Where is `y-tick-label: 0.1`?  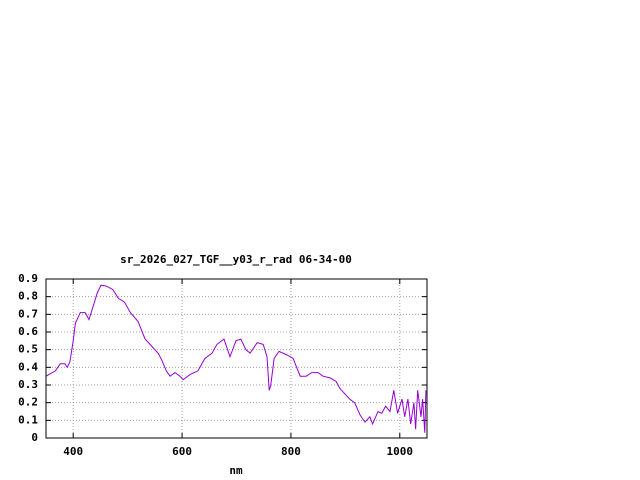 y-tick-label: 0.1 is located at coordinates (28, 419).